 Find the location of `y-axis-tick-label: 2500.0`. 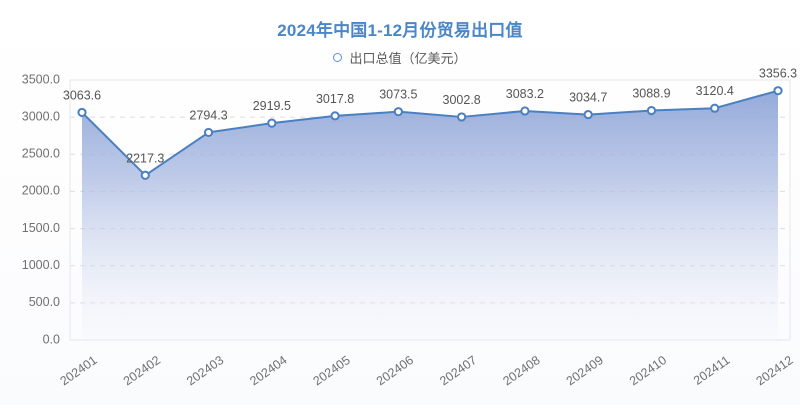

y-axis-tick-label: 2500.0 is located at coordinates (41, 154).